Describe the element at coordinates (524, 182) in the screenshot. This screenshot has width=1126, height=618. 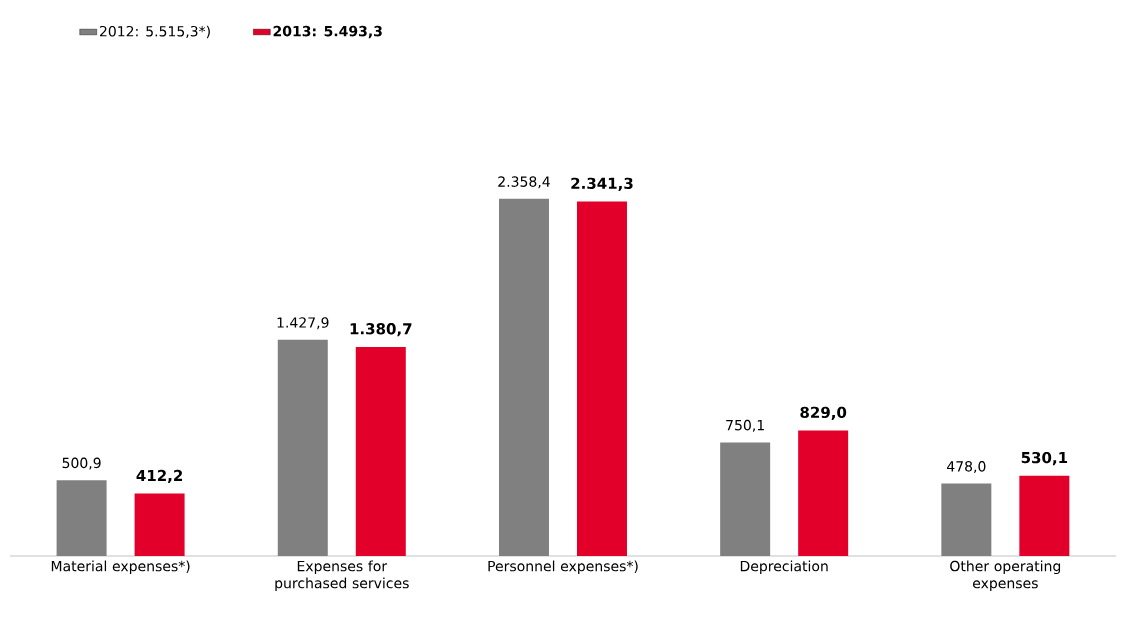
I see `data-label: 2.358,4` at that location.